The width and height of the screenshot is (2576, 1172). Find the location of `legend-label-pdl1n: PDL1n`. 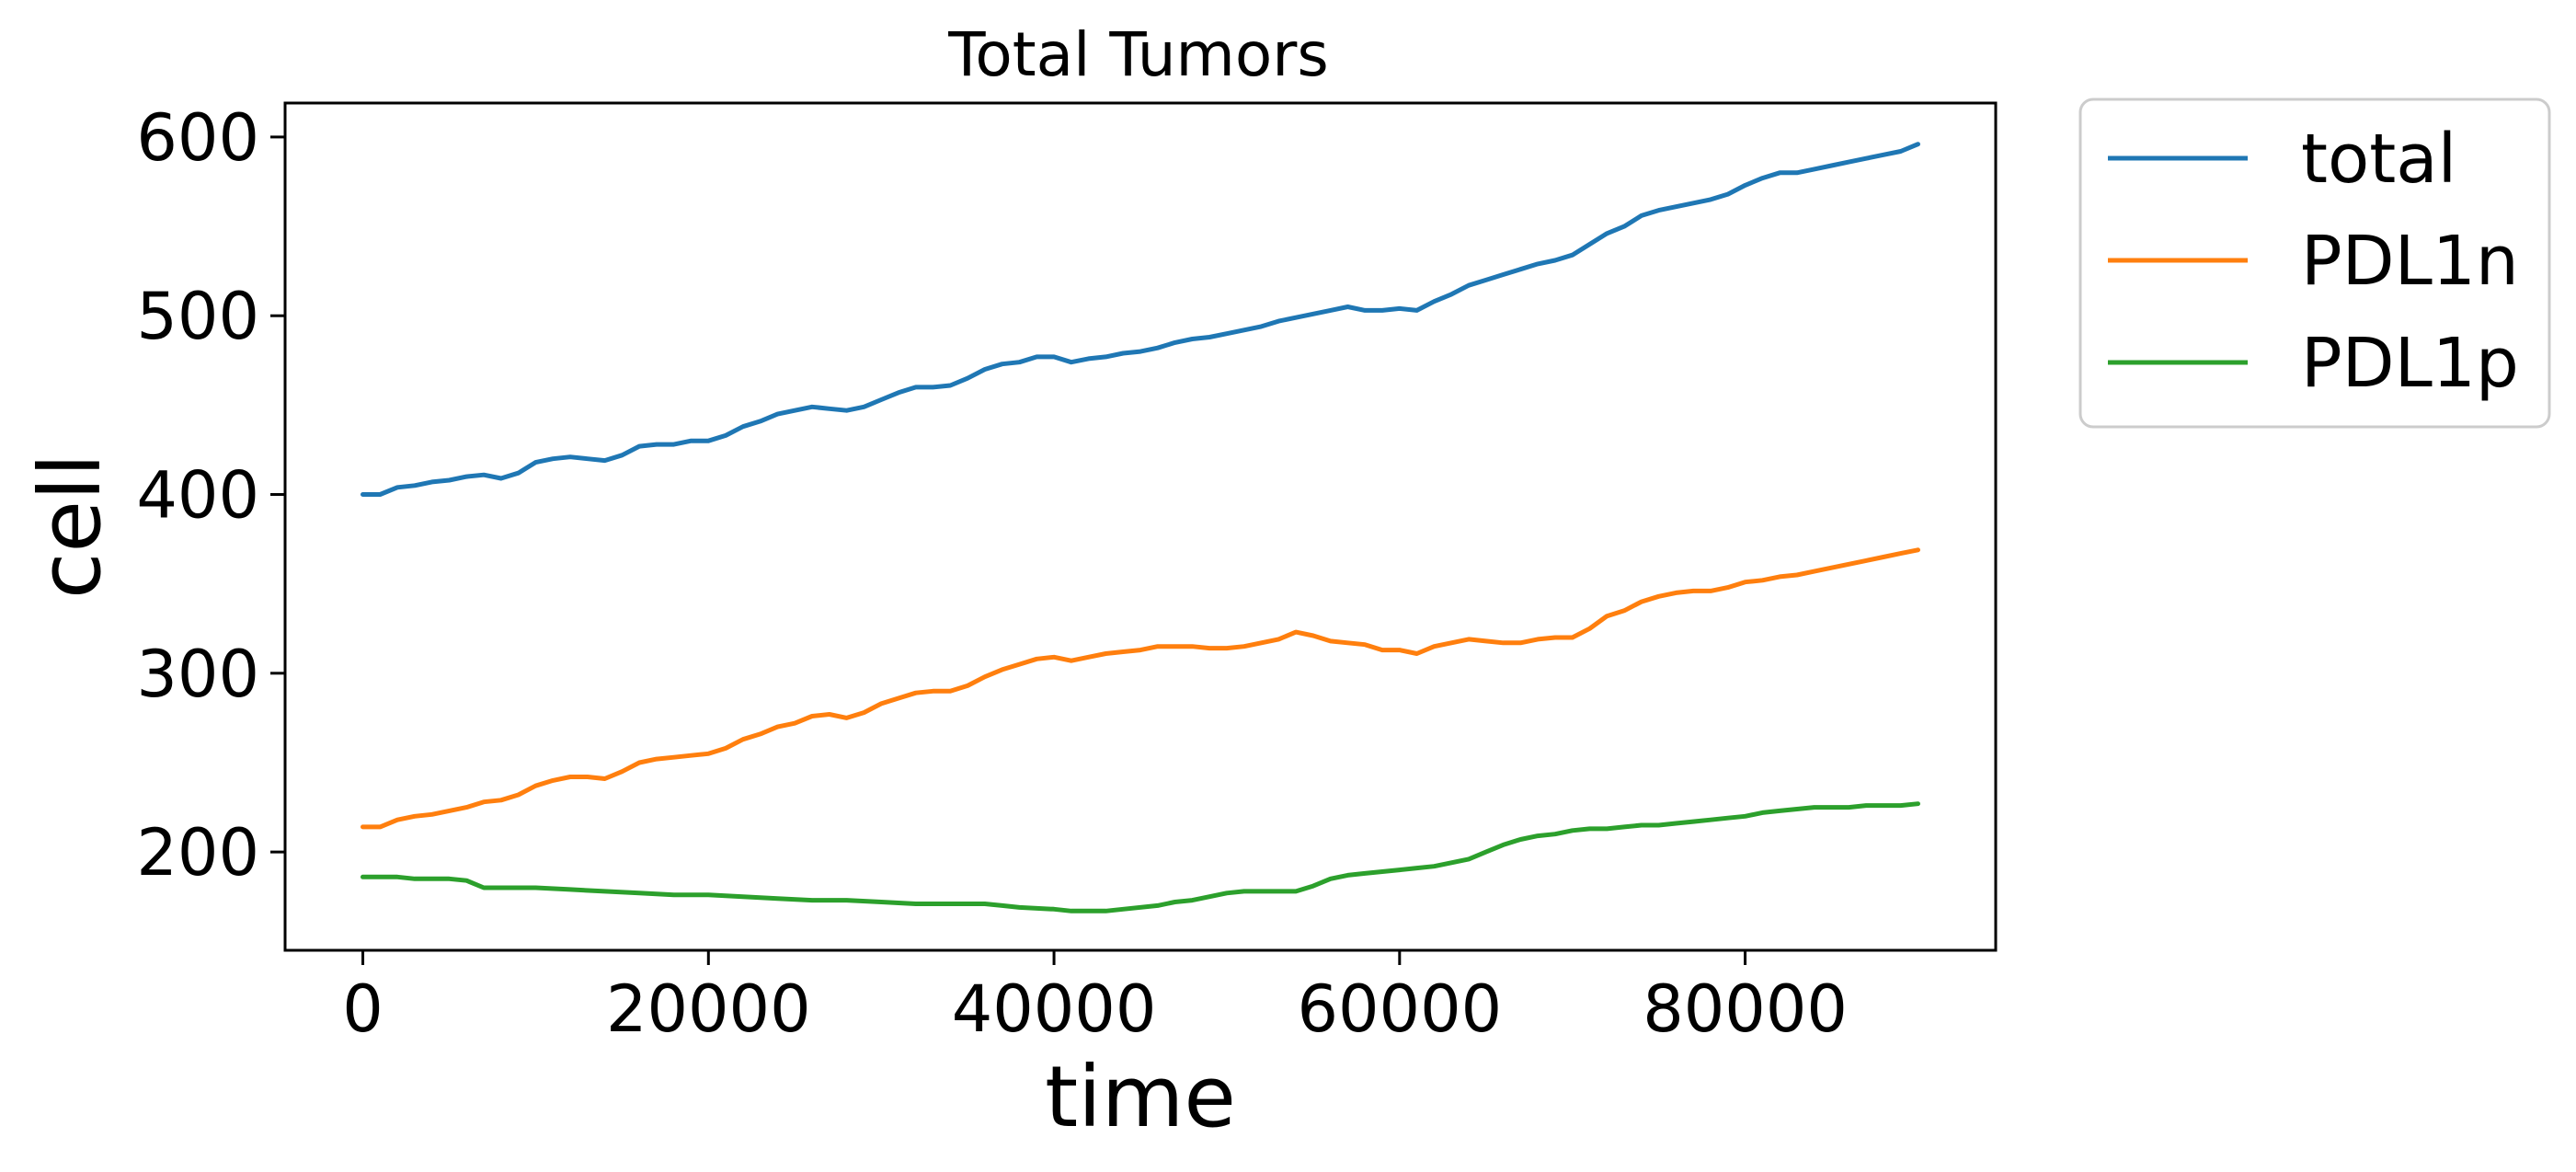

legend-label-pdl1n: PDL1n is located at coordinates (2410, 262).